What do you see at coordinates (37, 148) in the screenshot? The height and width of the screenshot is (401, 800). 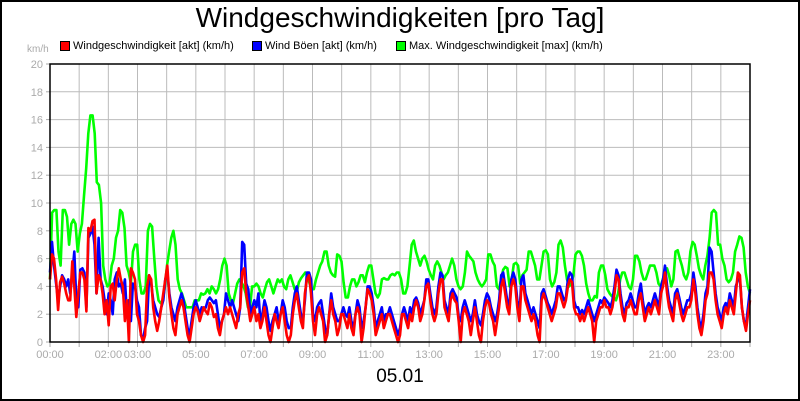 I see `y-tick-label: 14` at bounding box center [37, 148].